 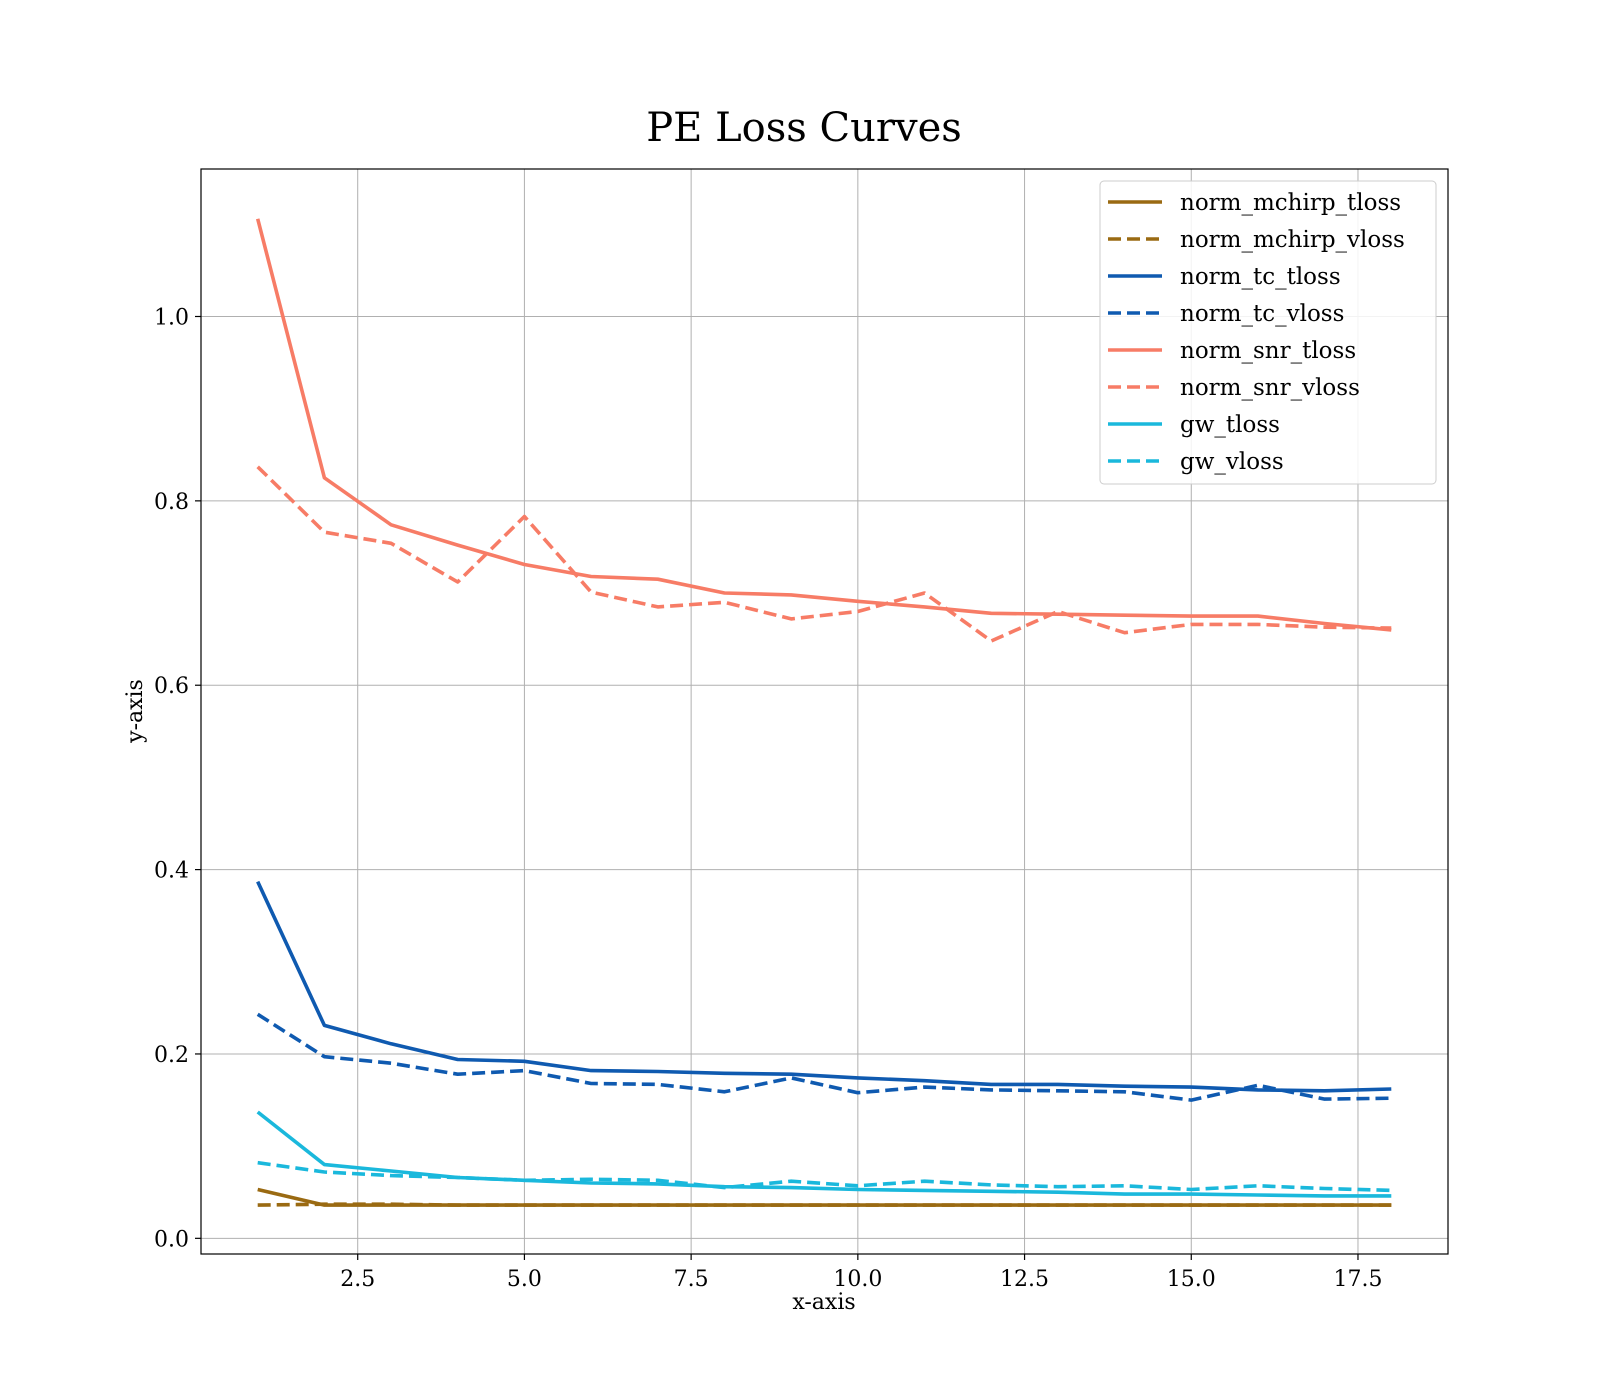 What do you see at coordinates (824, 1176) in the screenshot?
I see `series-line-gw-vloss` at bounding box center [824, 1176].